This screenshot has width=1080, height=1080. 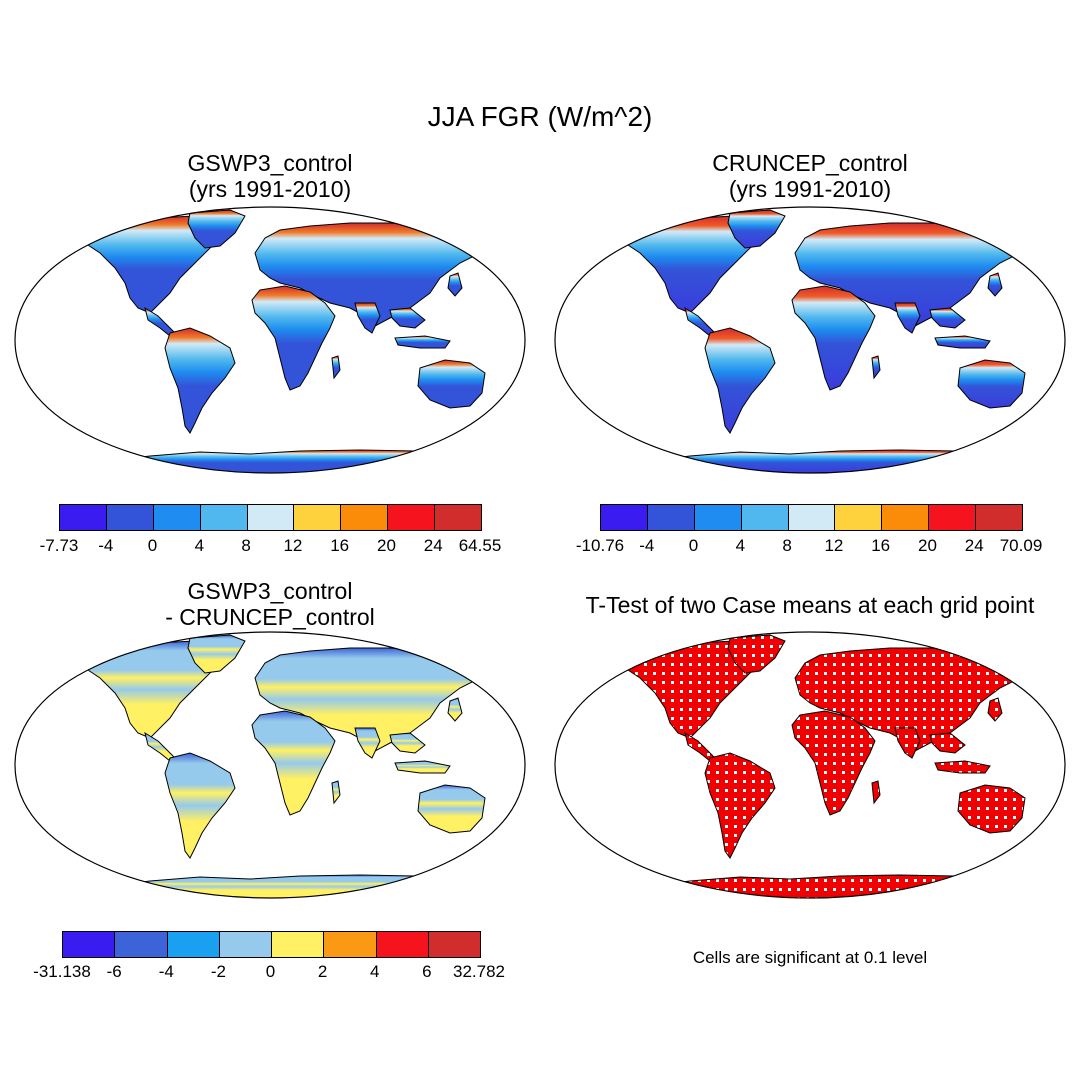 I want to click on panel-2-tick: -4, so click(x=647, y=545).